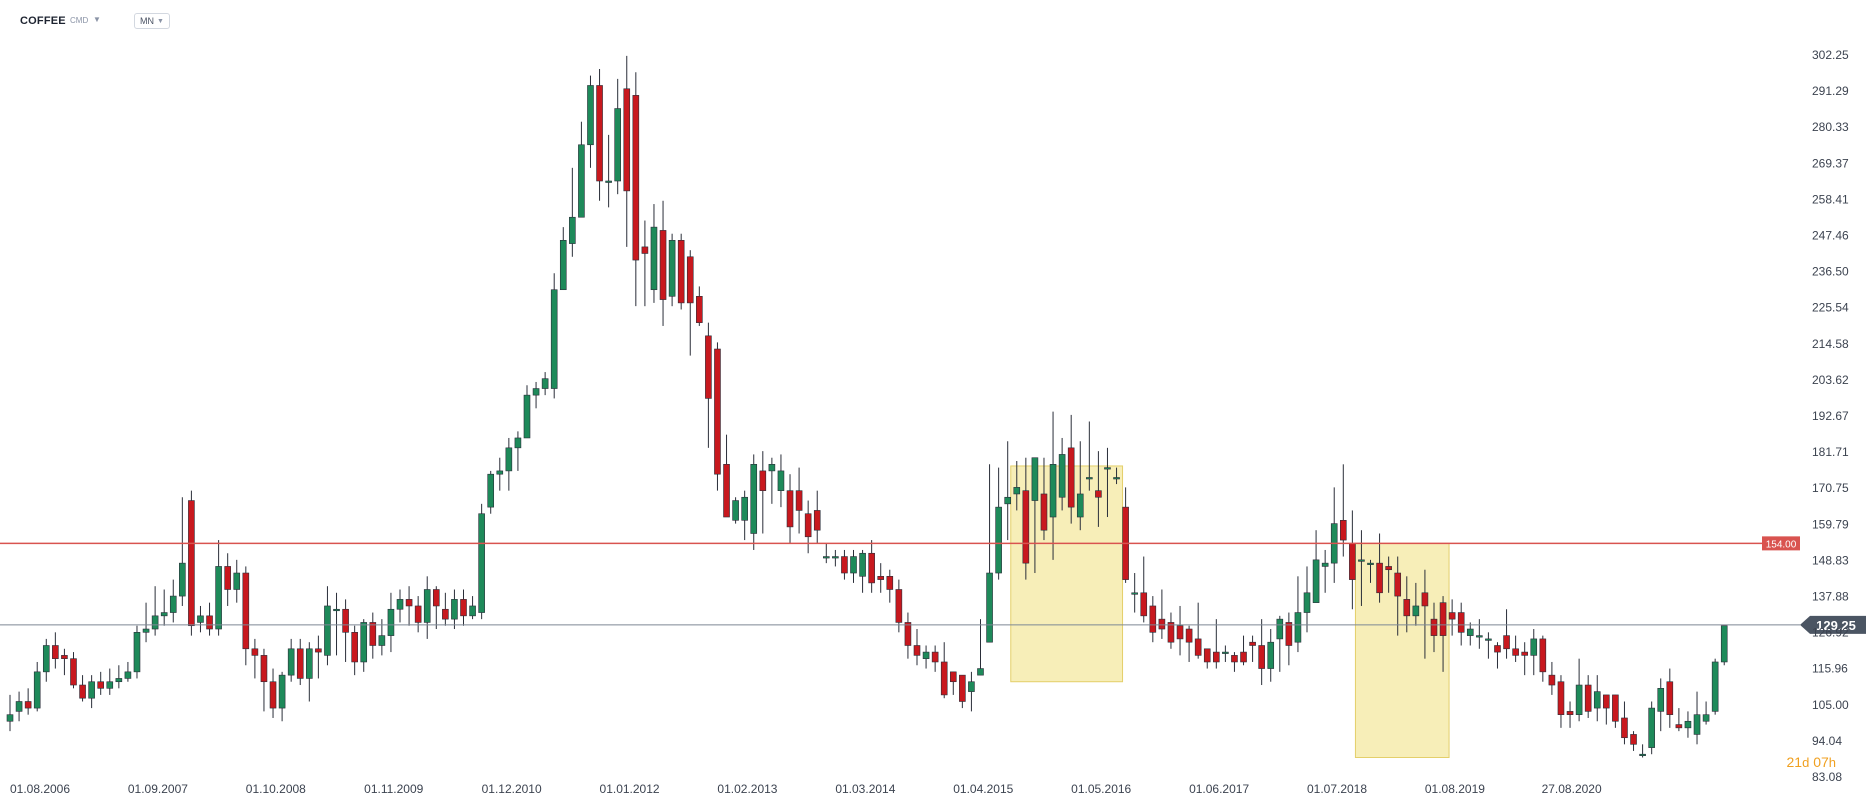 Image resolution: width=1866 pixels, height=805 pixels. I want to click on y-tick-label: 126.92, so click(1830, 633).